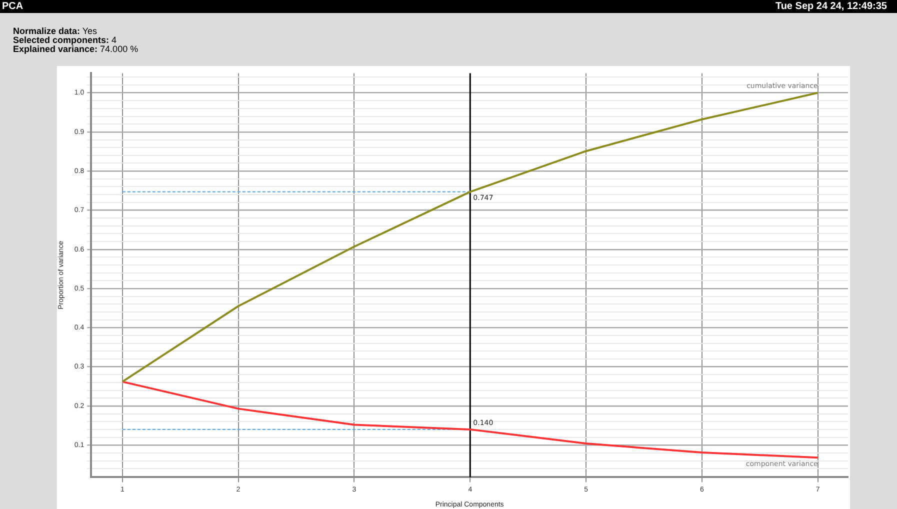  I want to click on text: Tue Sep 24 24, 12:49:35, so click(831, 6).